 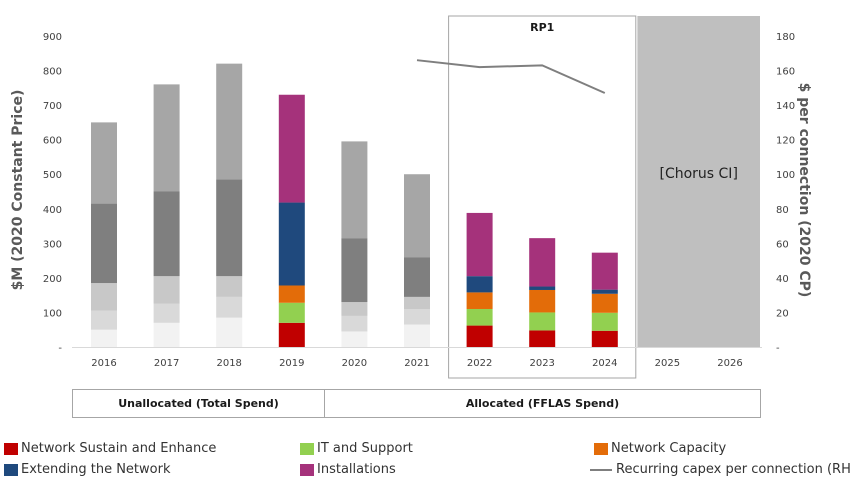 What do you see at coordinates (52, 210) in the screenshot?
I see `y-tick-label: 400` at bounding box center [52, 210].